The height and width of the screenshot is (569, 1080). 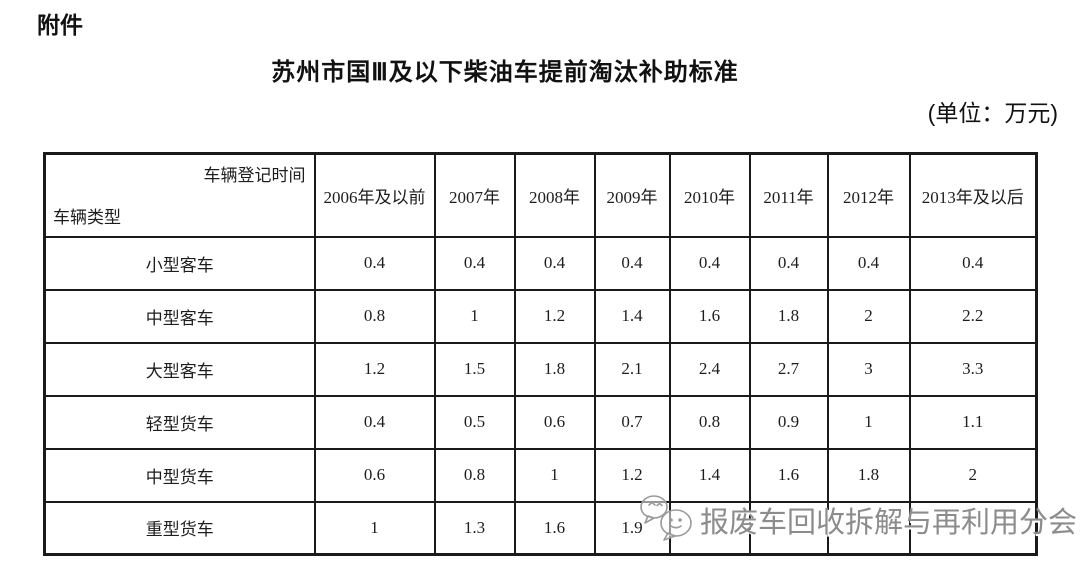 I want to click on value-cell: 3, so click(x=868, y=369).